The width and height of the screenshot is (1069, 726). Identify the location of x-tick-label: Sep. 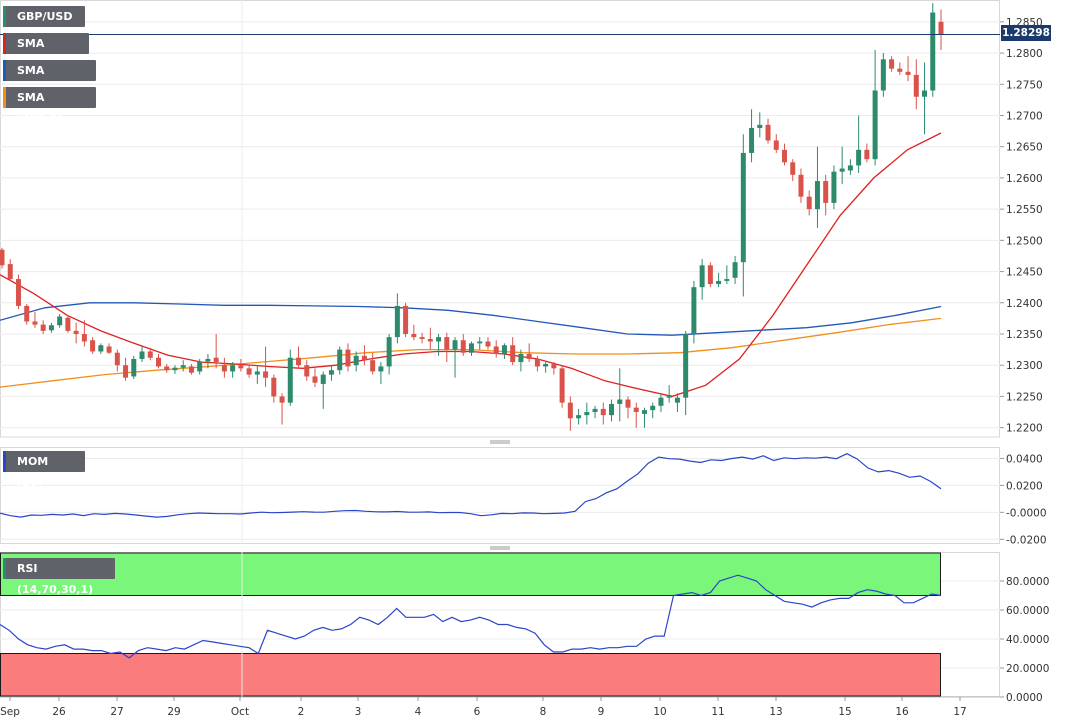
(10, 712).